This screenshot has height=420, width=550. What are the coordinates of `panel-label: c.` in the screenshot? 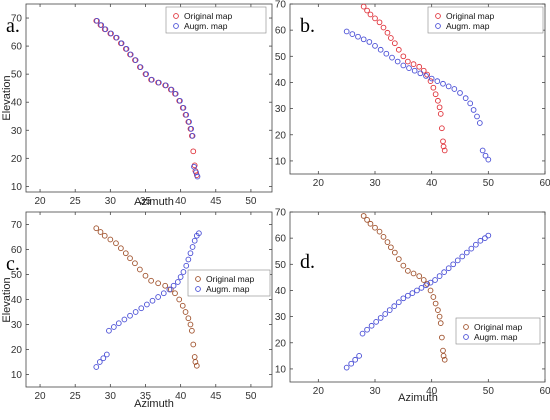 It's located at (13, 264).